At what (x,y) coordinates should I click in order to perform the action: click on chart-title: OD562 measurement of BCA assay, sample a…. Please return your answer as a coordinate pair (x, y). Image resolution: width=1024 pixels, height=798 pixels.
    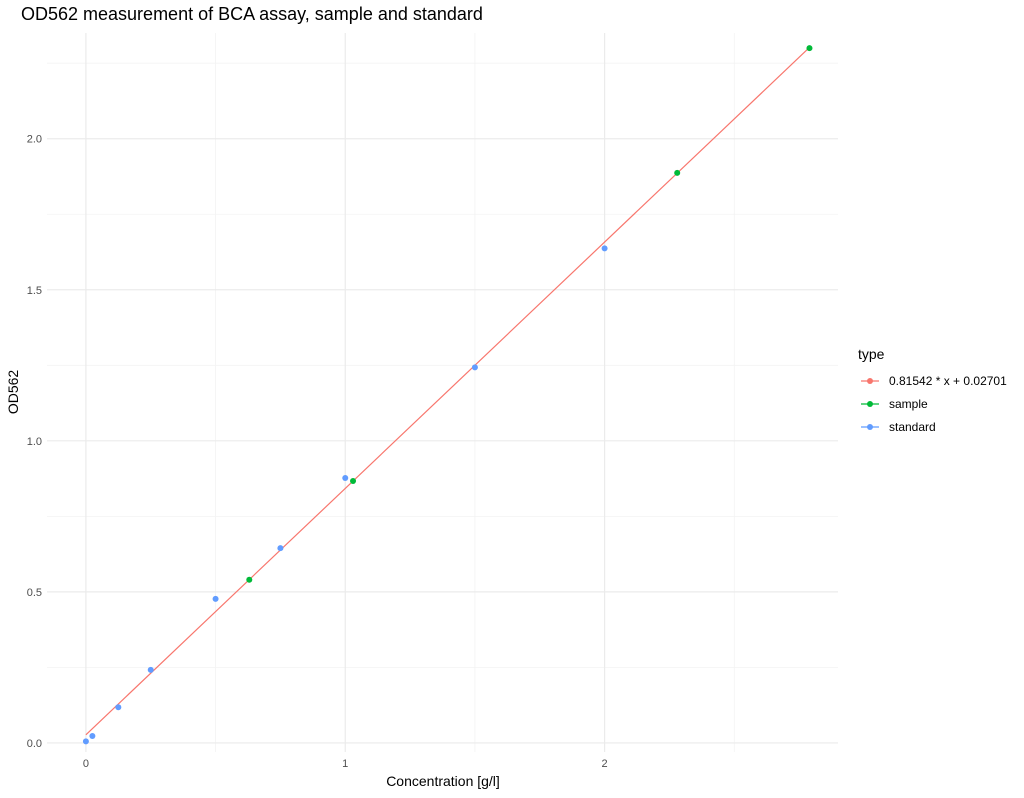
    Looking at the image, I should click on (252, 14).